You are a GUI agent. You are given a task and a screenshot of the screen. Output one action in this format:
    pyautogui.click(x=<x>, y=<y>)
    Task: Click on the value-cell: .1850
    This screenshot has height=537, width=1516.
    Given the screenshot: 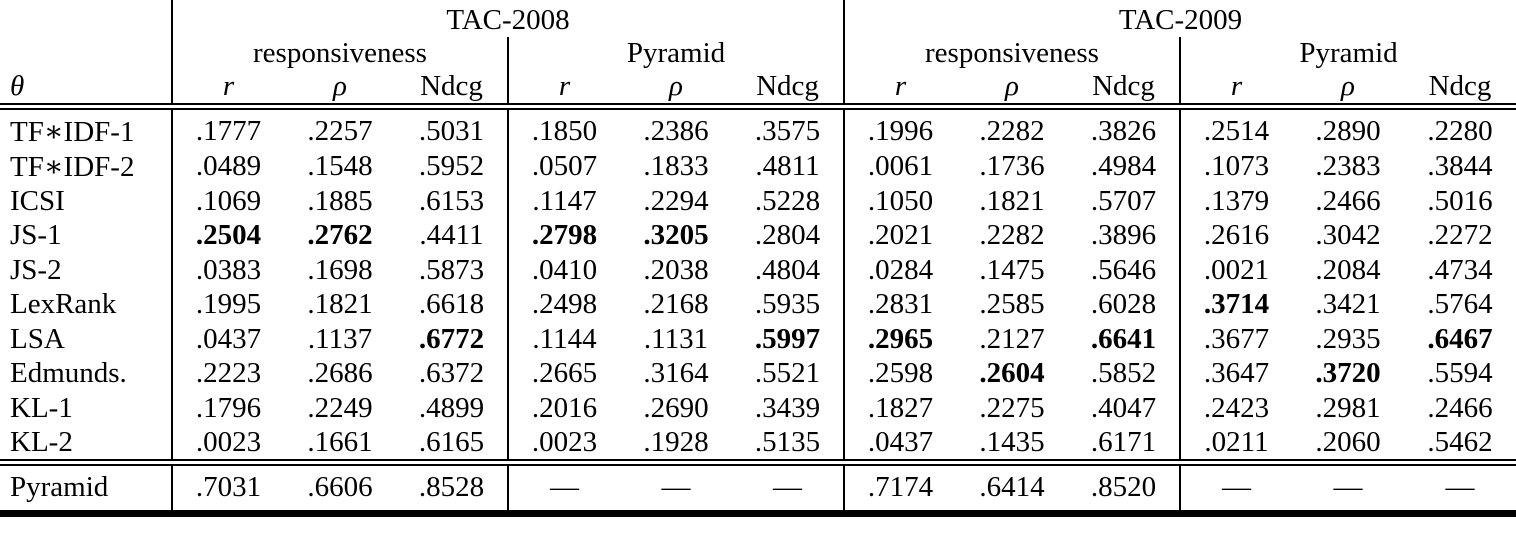 What is the action you would take?
    pyautogui.click(x=563, y=127)
    